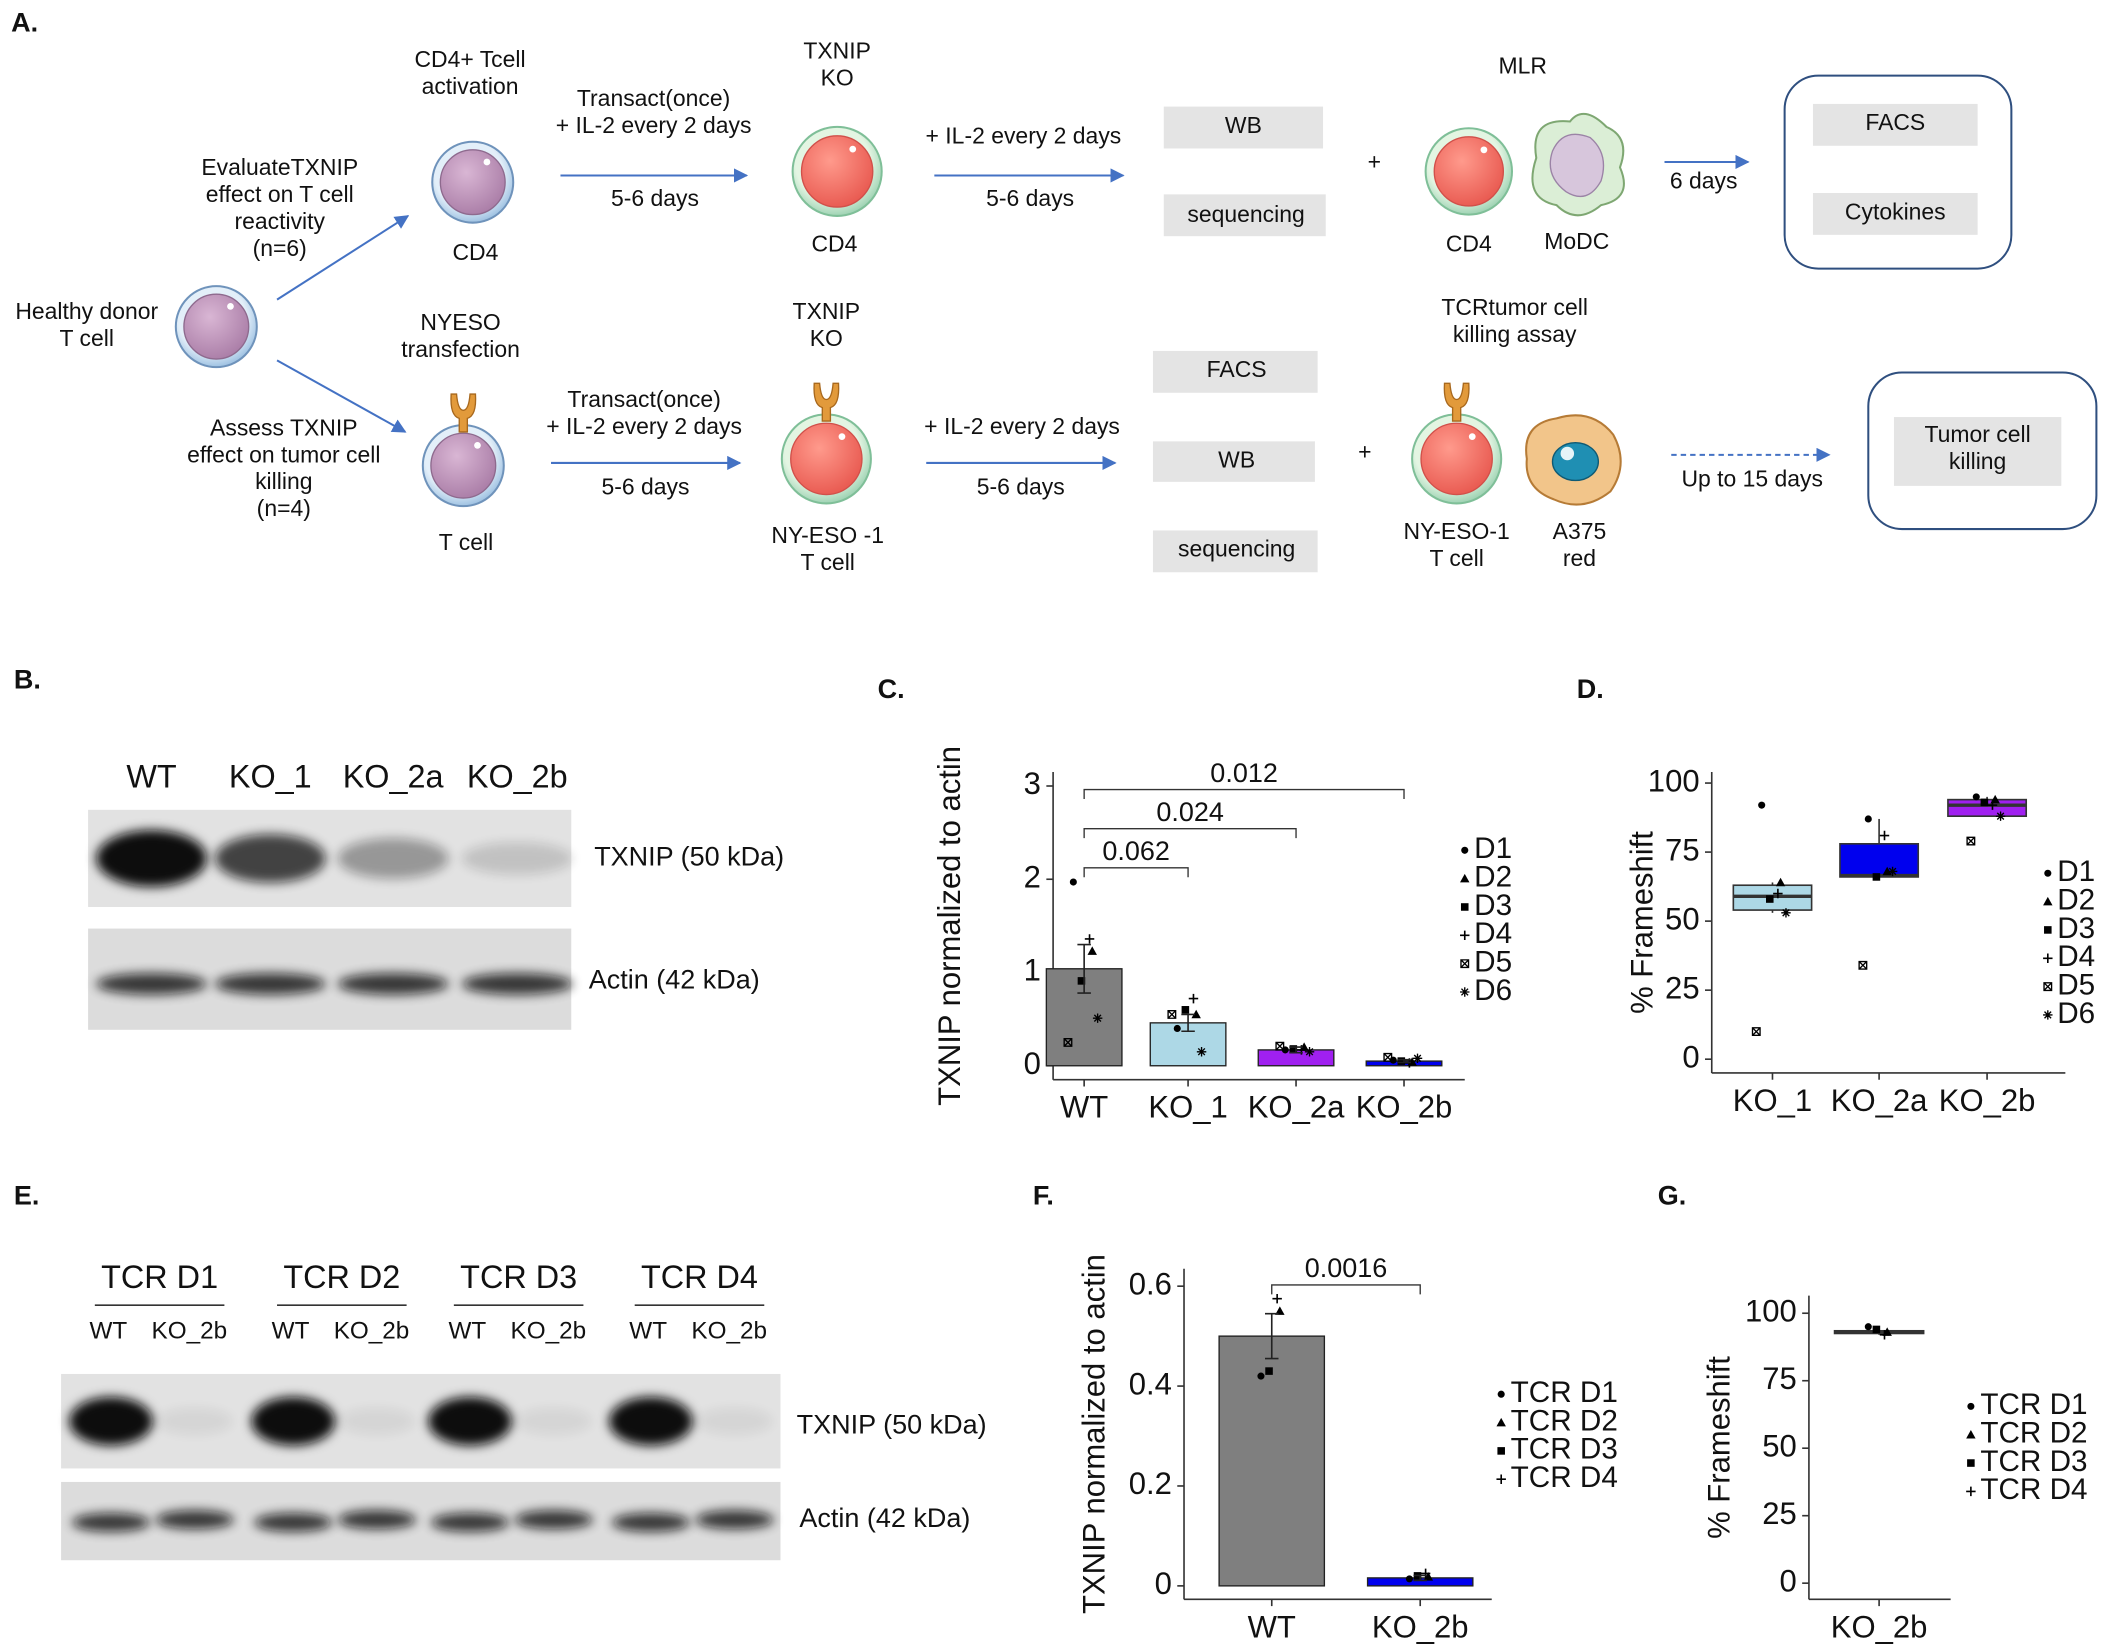 The image size is (2117, 1652). Describe the element at coordinates (279, 167) in the screenshot. I see `label: EvaluateTXNIP` at that location.